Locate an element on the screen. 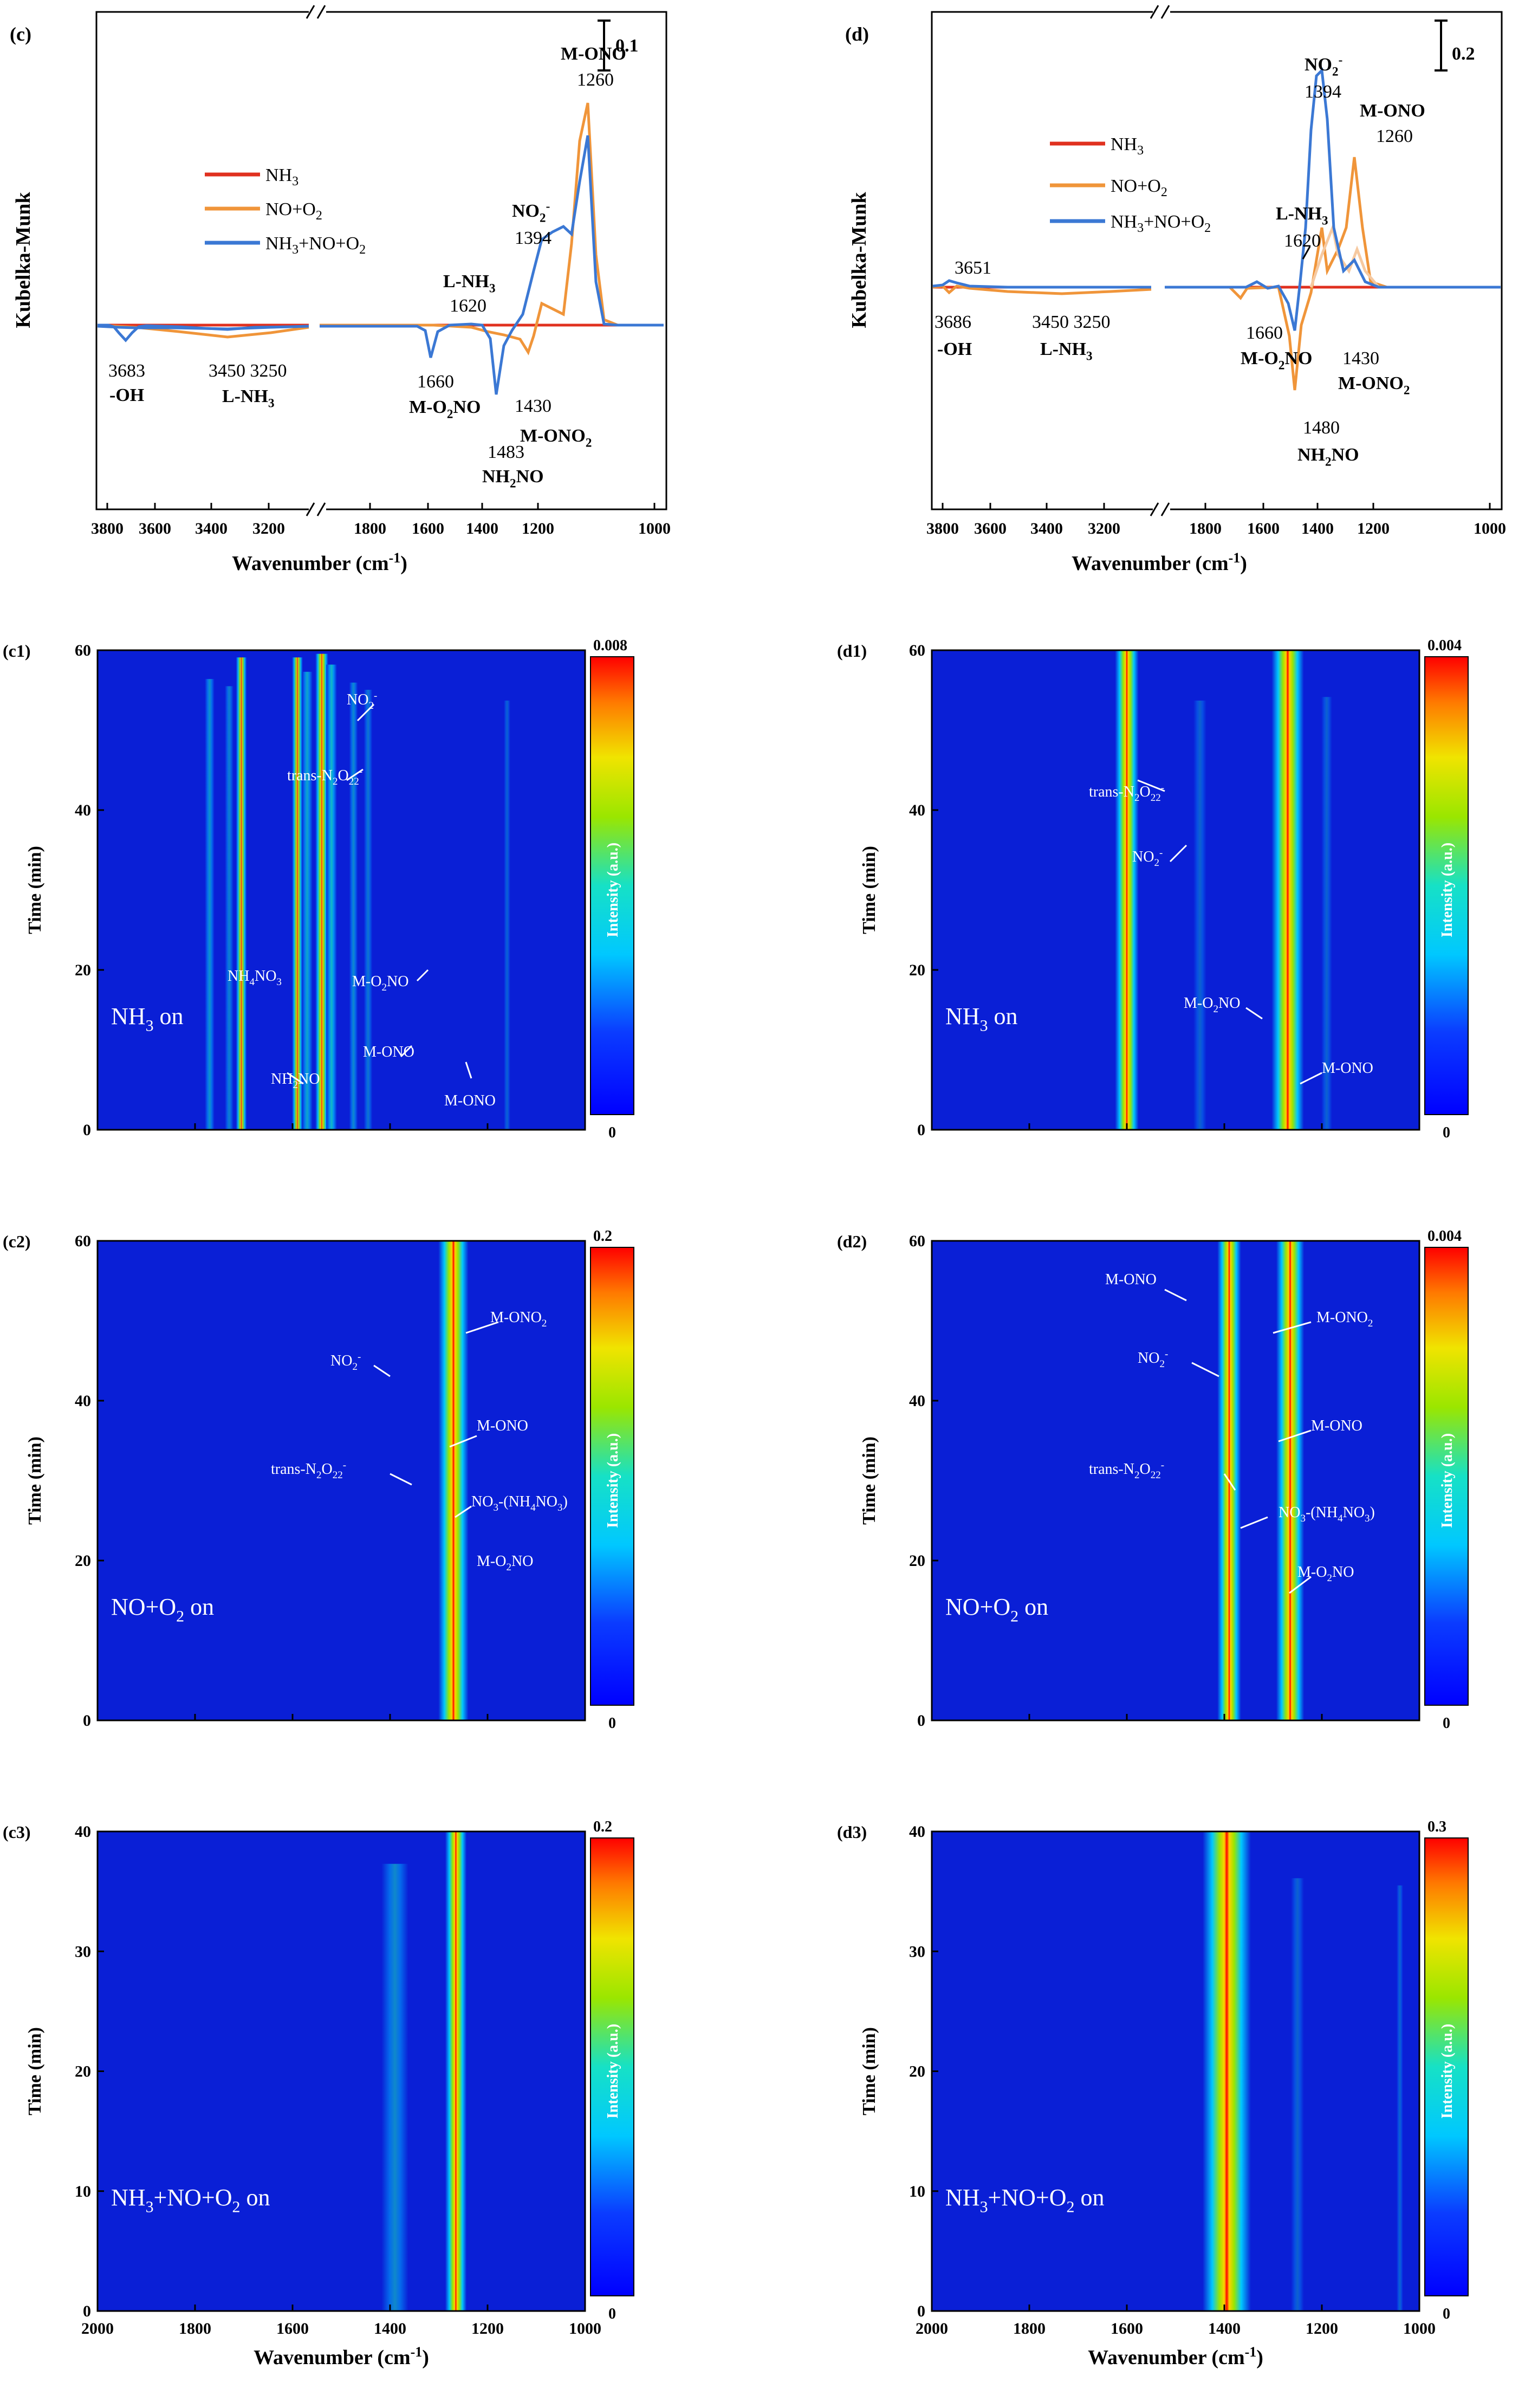 The height and width of the screenshot is (2408, 1525). band-label-c3-trans: trans-N2O22- is located at coordinates (308, 1470).